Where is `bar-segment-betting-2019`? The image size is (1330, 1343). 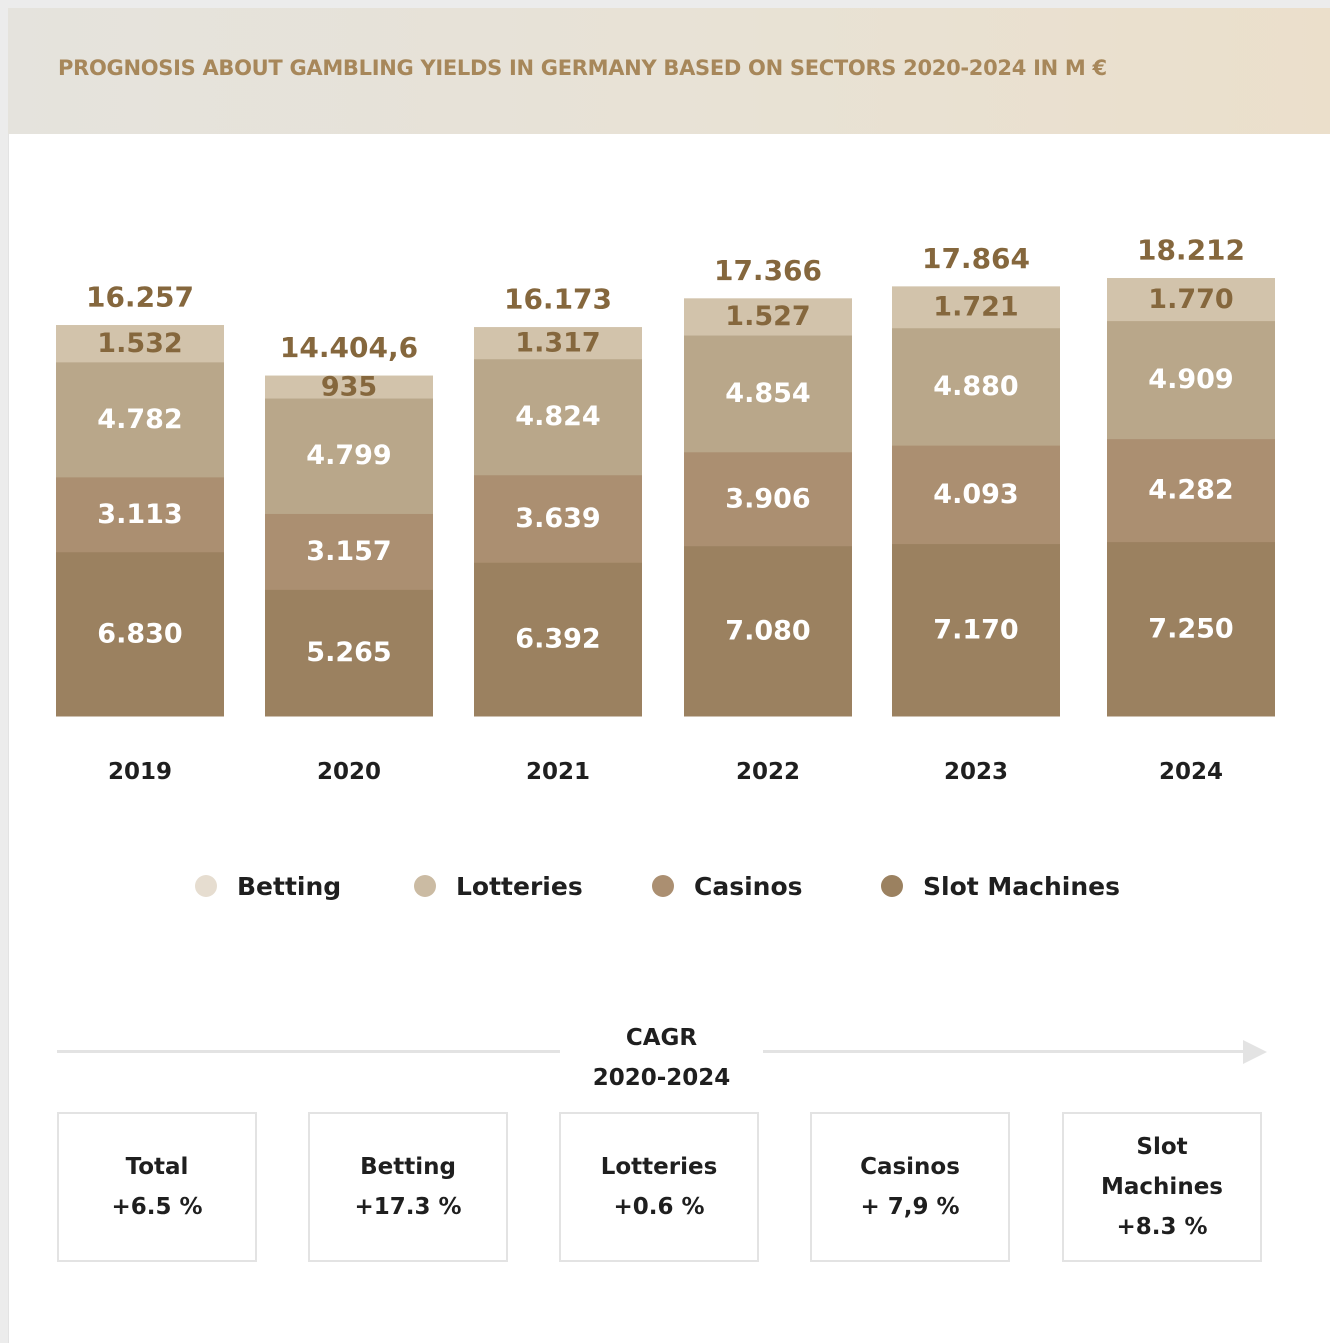
bar-segment-betting-2019 is located at coordinates (140, 344).